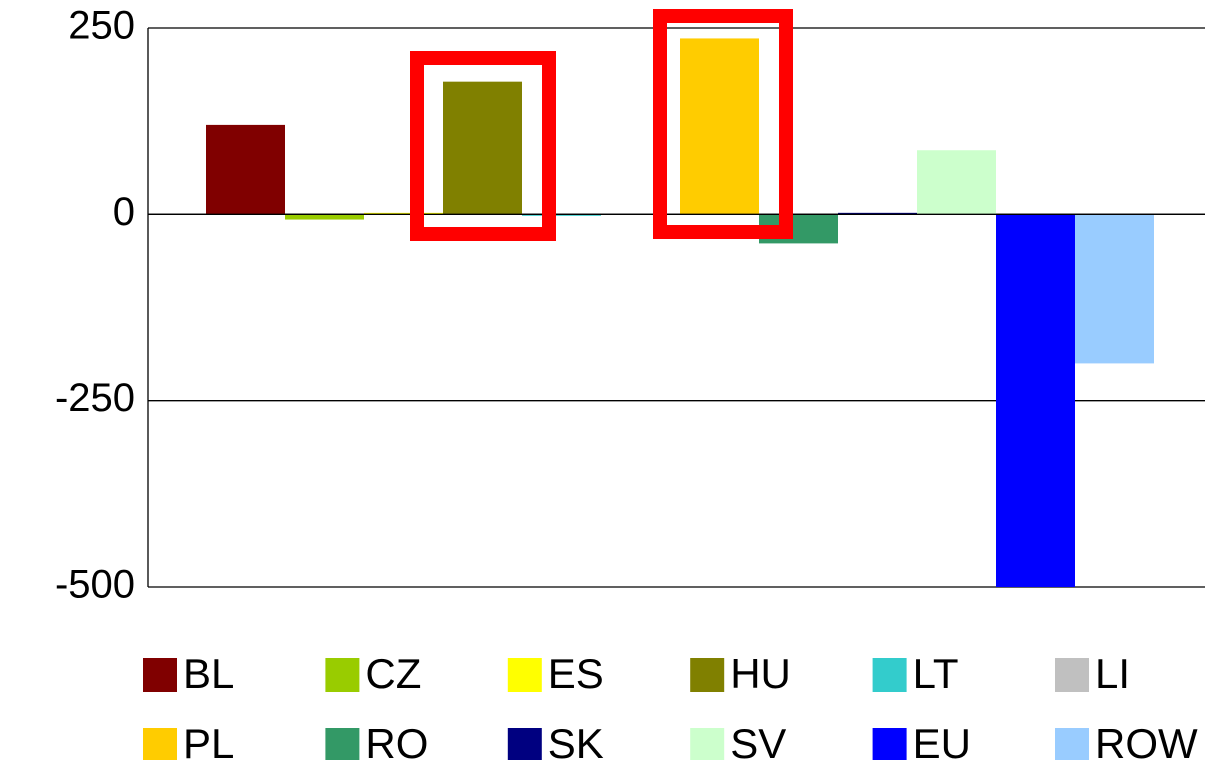 This screenshot has height=760, width=1205. Describe the element at coordinates (124, 212) in the screenshot. I see `y-tick-label: 0` at that location.